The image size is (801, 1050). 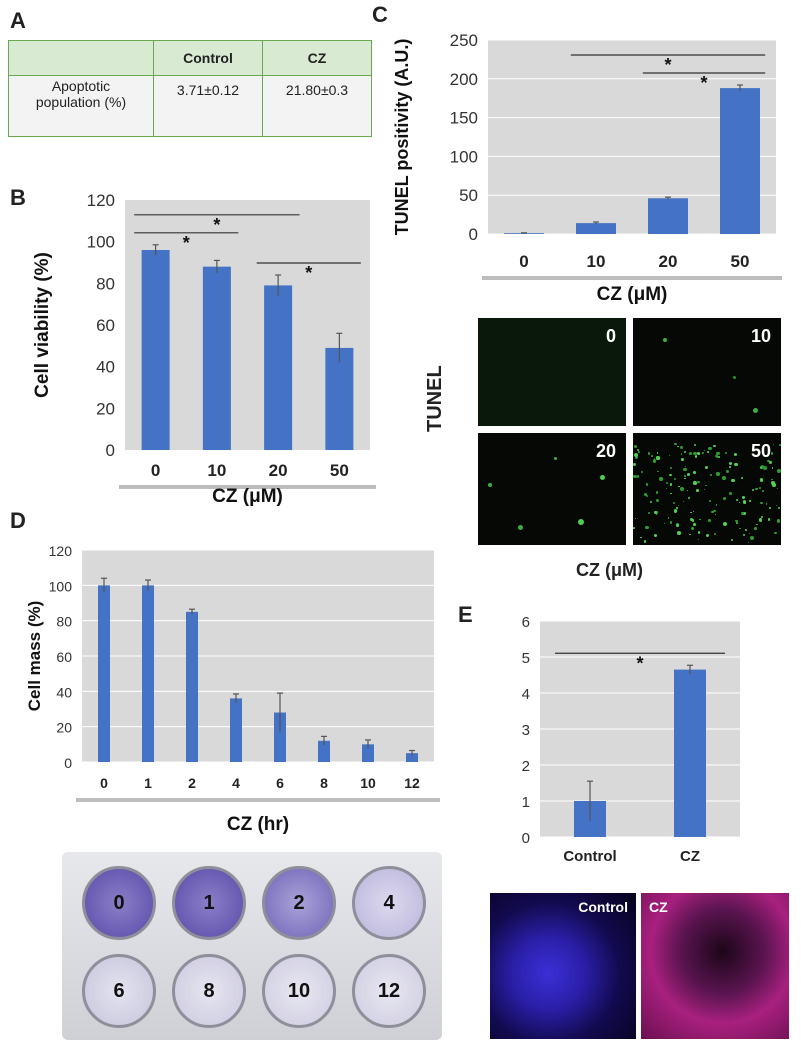 What do you see at coordinates (317, 106) in the screenshot?
I see `table-cell-cz: 21.80±0.3` at bounding box center [317, 106].